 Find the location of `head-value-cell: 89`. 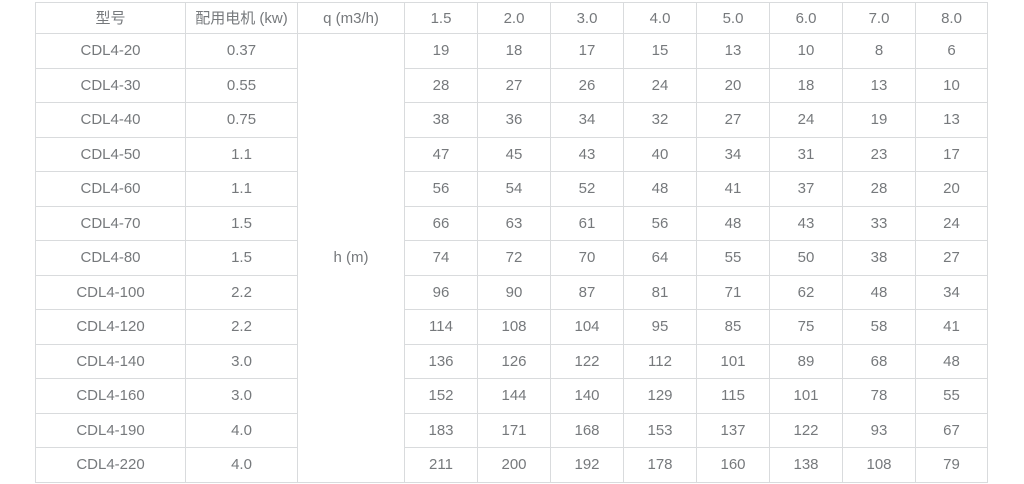

head-value-cell: 89 is located at coordinates (806, 361).